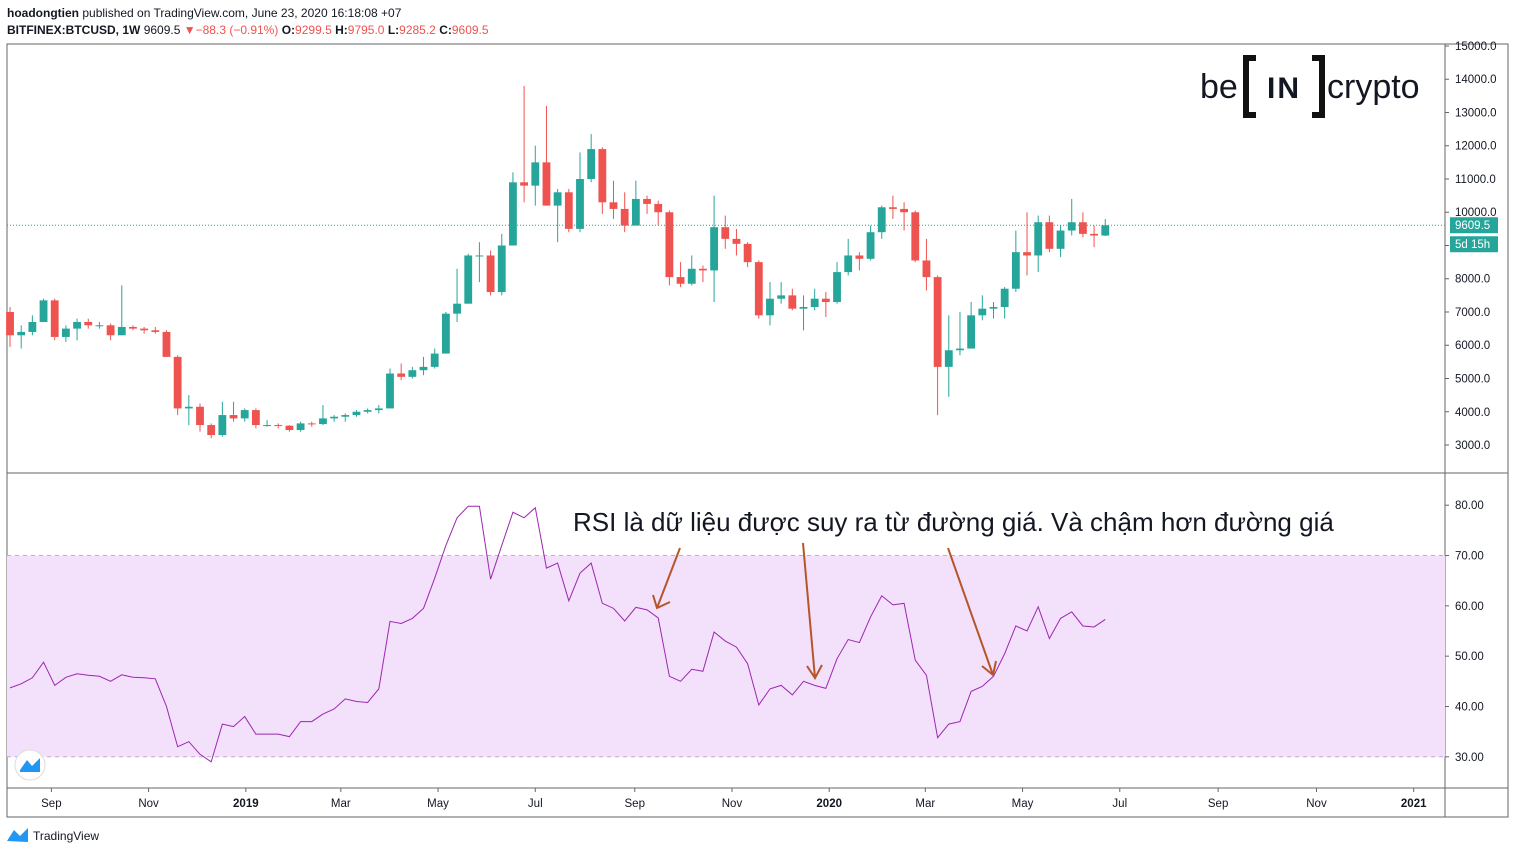 This screenshot has width=1515, height=859. I want to click on change: −88.3 (−0.91%), so click(237, 30).